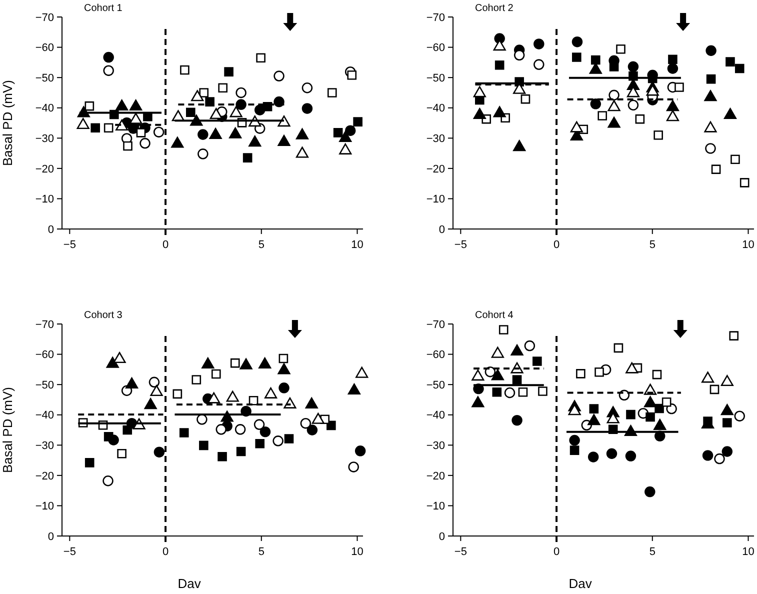 Image resolution: width=757 pixels, height=594 pixels. Describe the element at coordinates (494, 8) in the screenshot. I see `chart-title: Cohort 2` at that location.